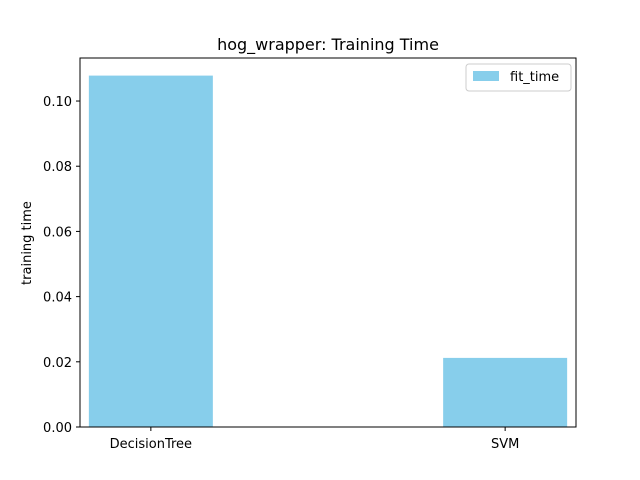 The image size is (640, 480). I want to click on legend-swatch, so click(486, 76).